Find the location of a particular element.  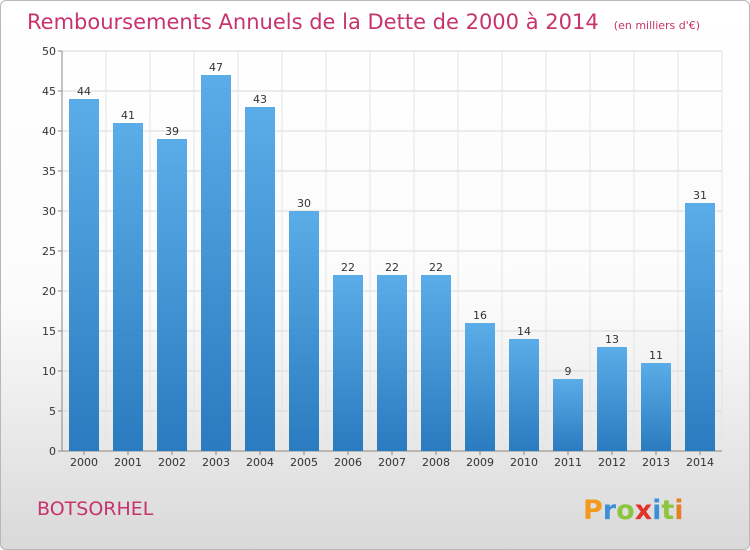

chart-title-unit: (en milliers d'€) is located at coordinates (657, 25).